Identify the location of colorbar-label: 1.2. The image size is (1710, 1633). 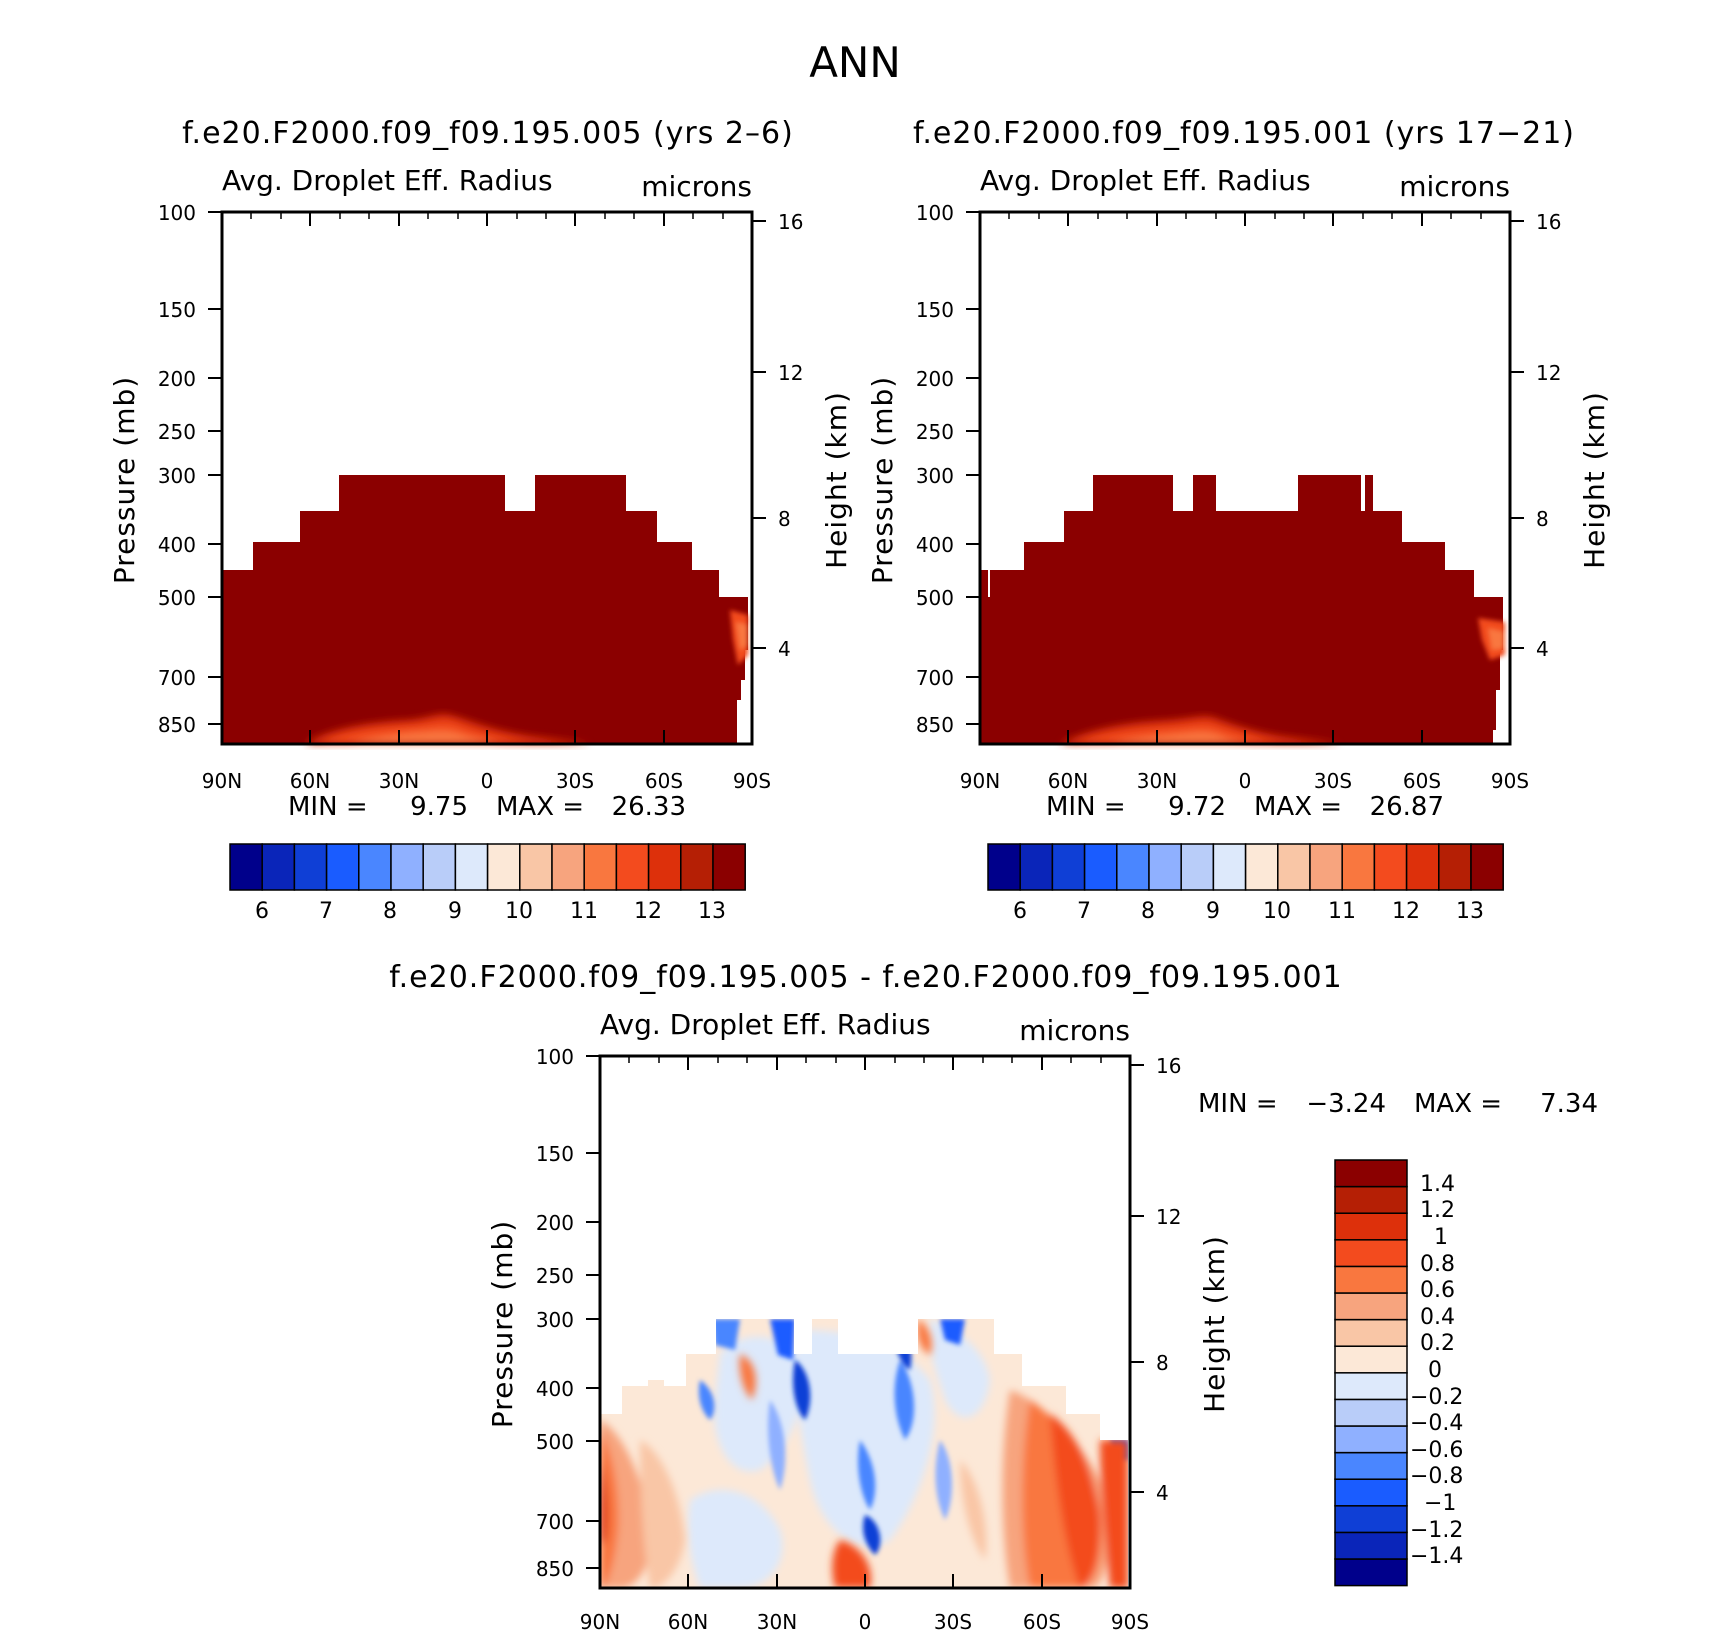
(1437, 1210).